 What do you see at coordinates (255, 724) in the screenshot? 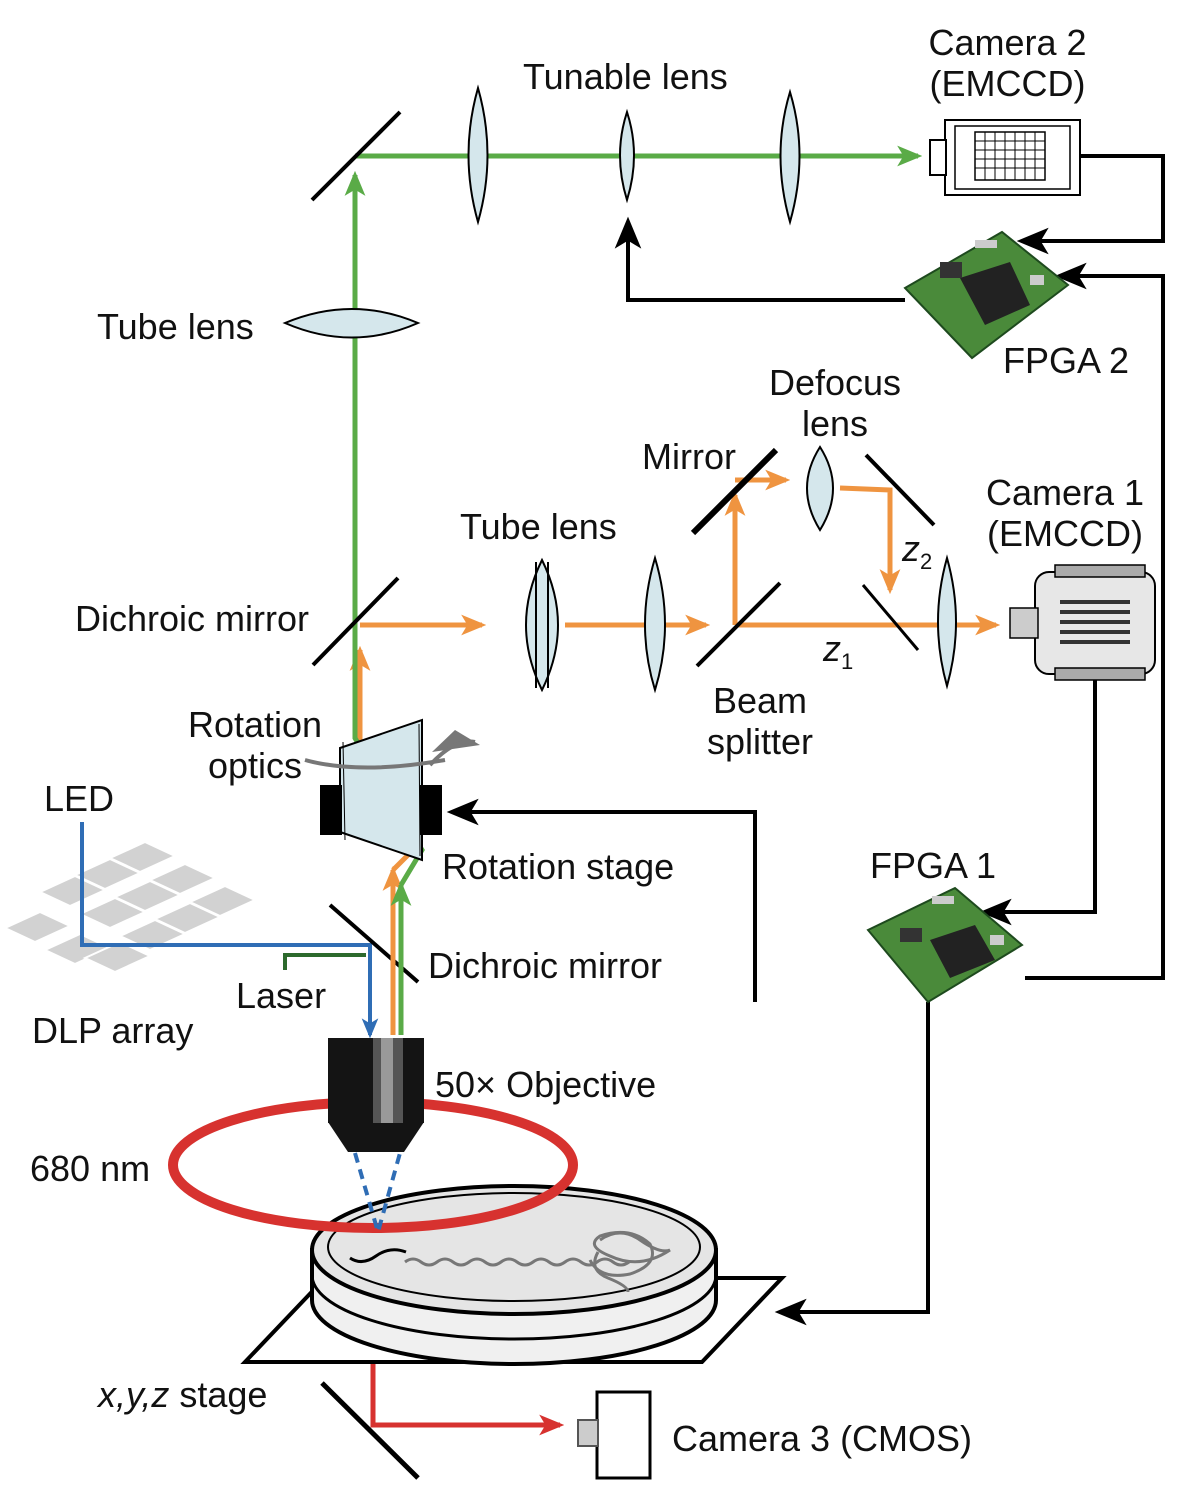
I see `label-rotation-line1: Rotation` at bounding box center [255, 724].